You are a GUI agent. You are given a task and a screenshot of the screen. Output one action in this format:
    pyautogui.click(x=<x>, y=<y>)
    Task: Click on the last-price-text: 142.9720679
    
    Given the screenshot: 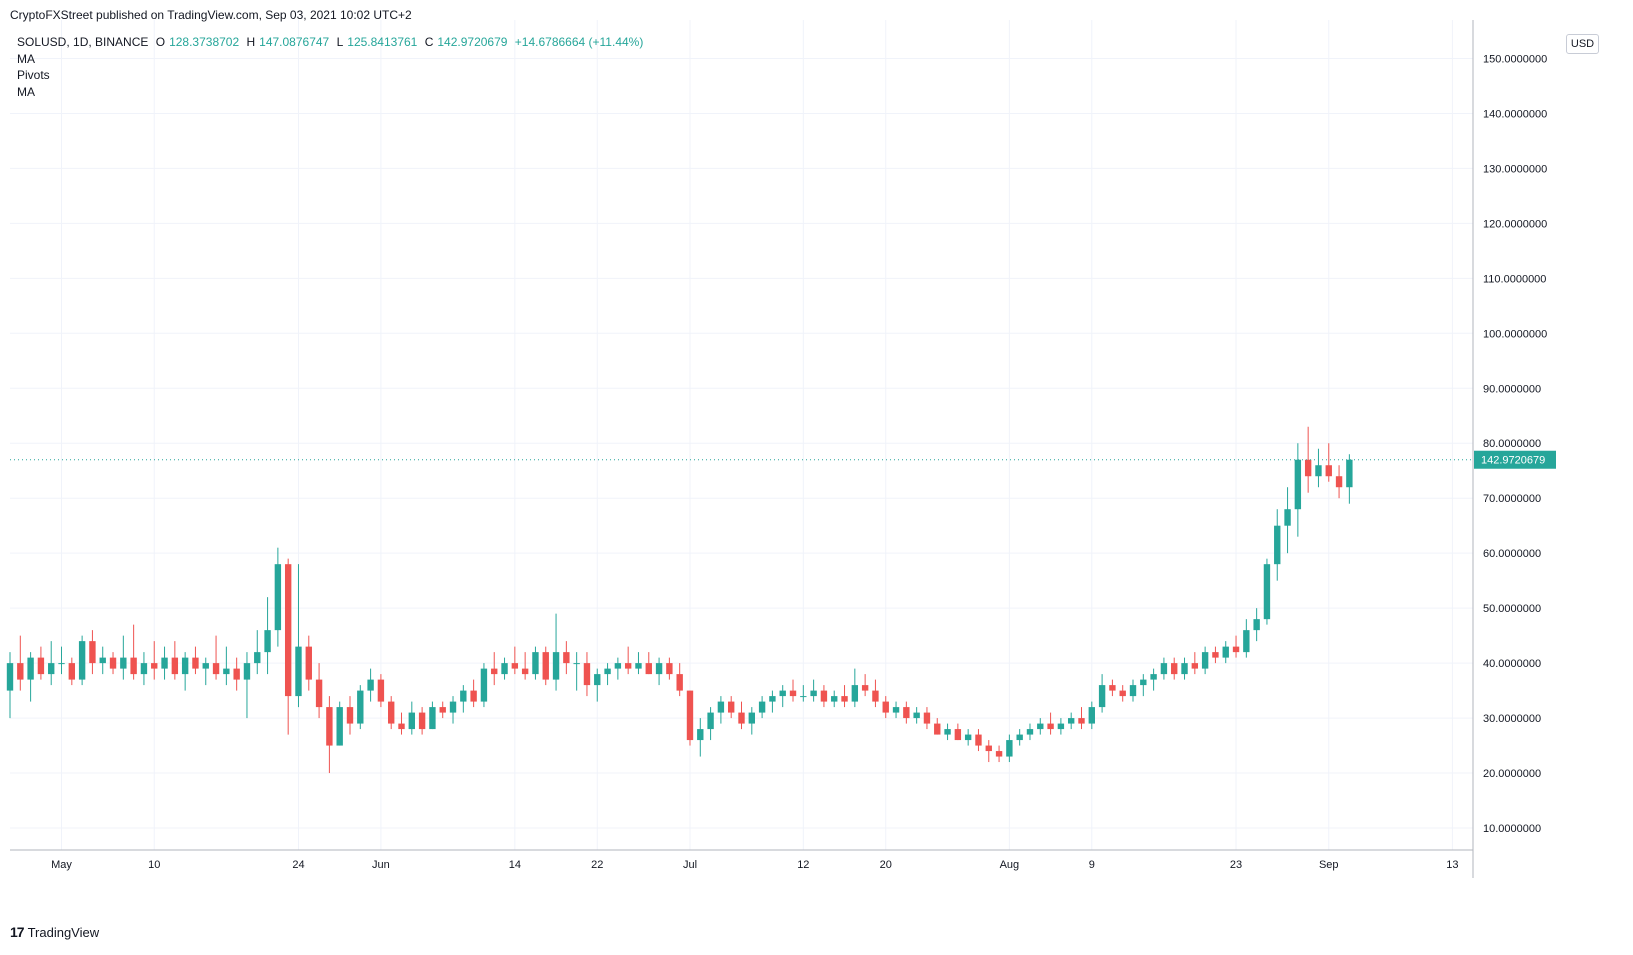 What is the action you would take?
    pyautogui.click(x=1513, y=461)
    